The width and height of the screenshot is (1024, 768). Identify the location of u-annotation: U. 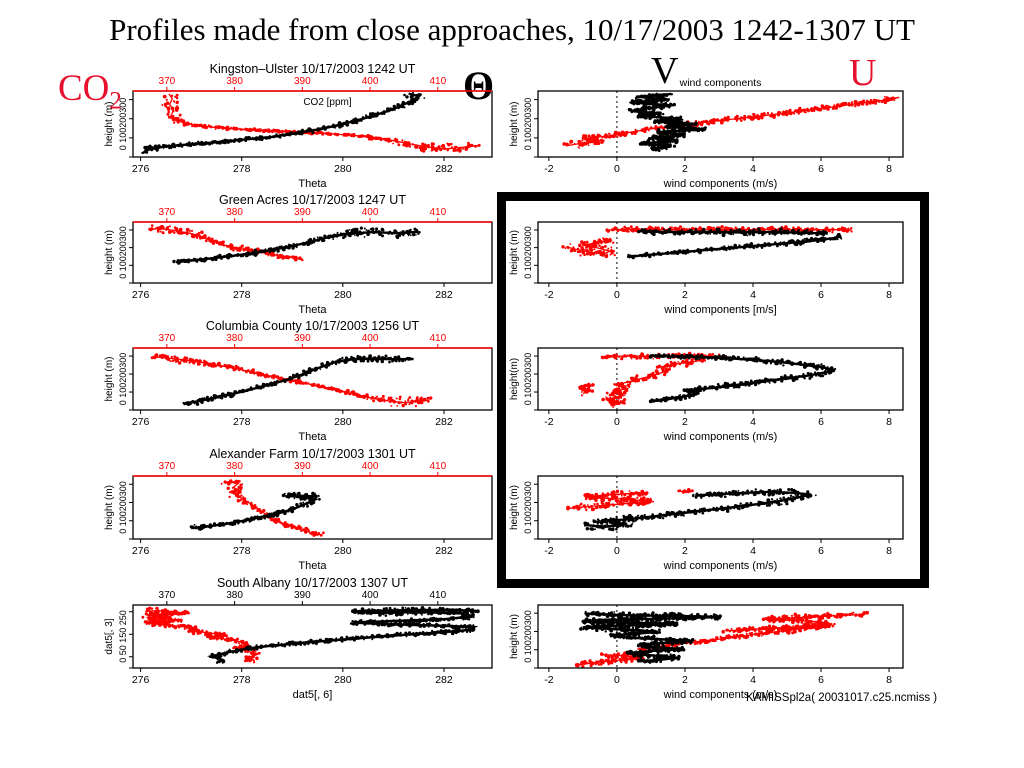
(863, 73).